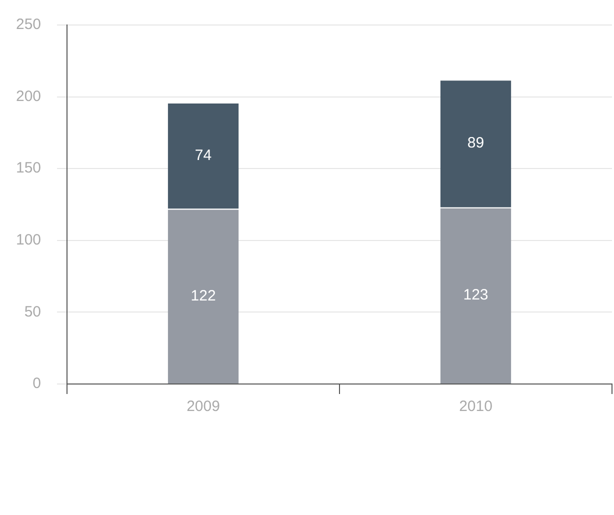 This screenshot has height=515, width=614. Describe the element at coordinates (203, 407) in the screenshot. I see `x-tick-label: 2009` at that location.